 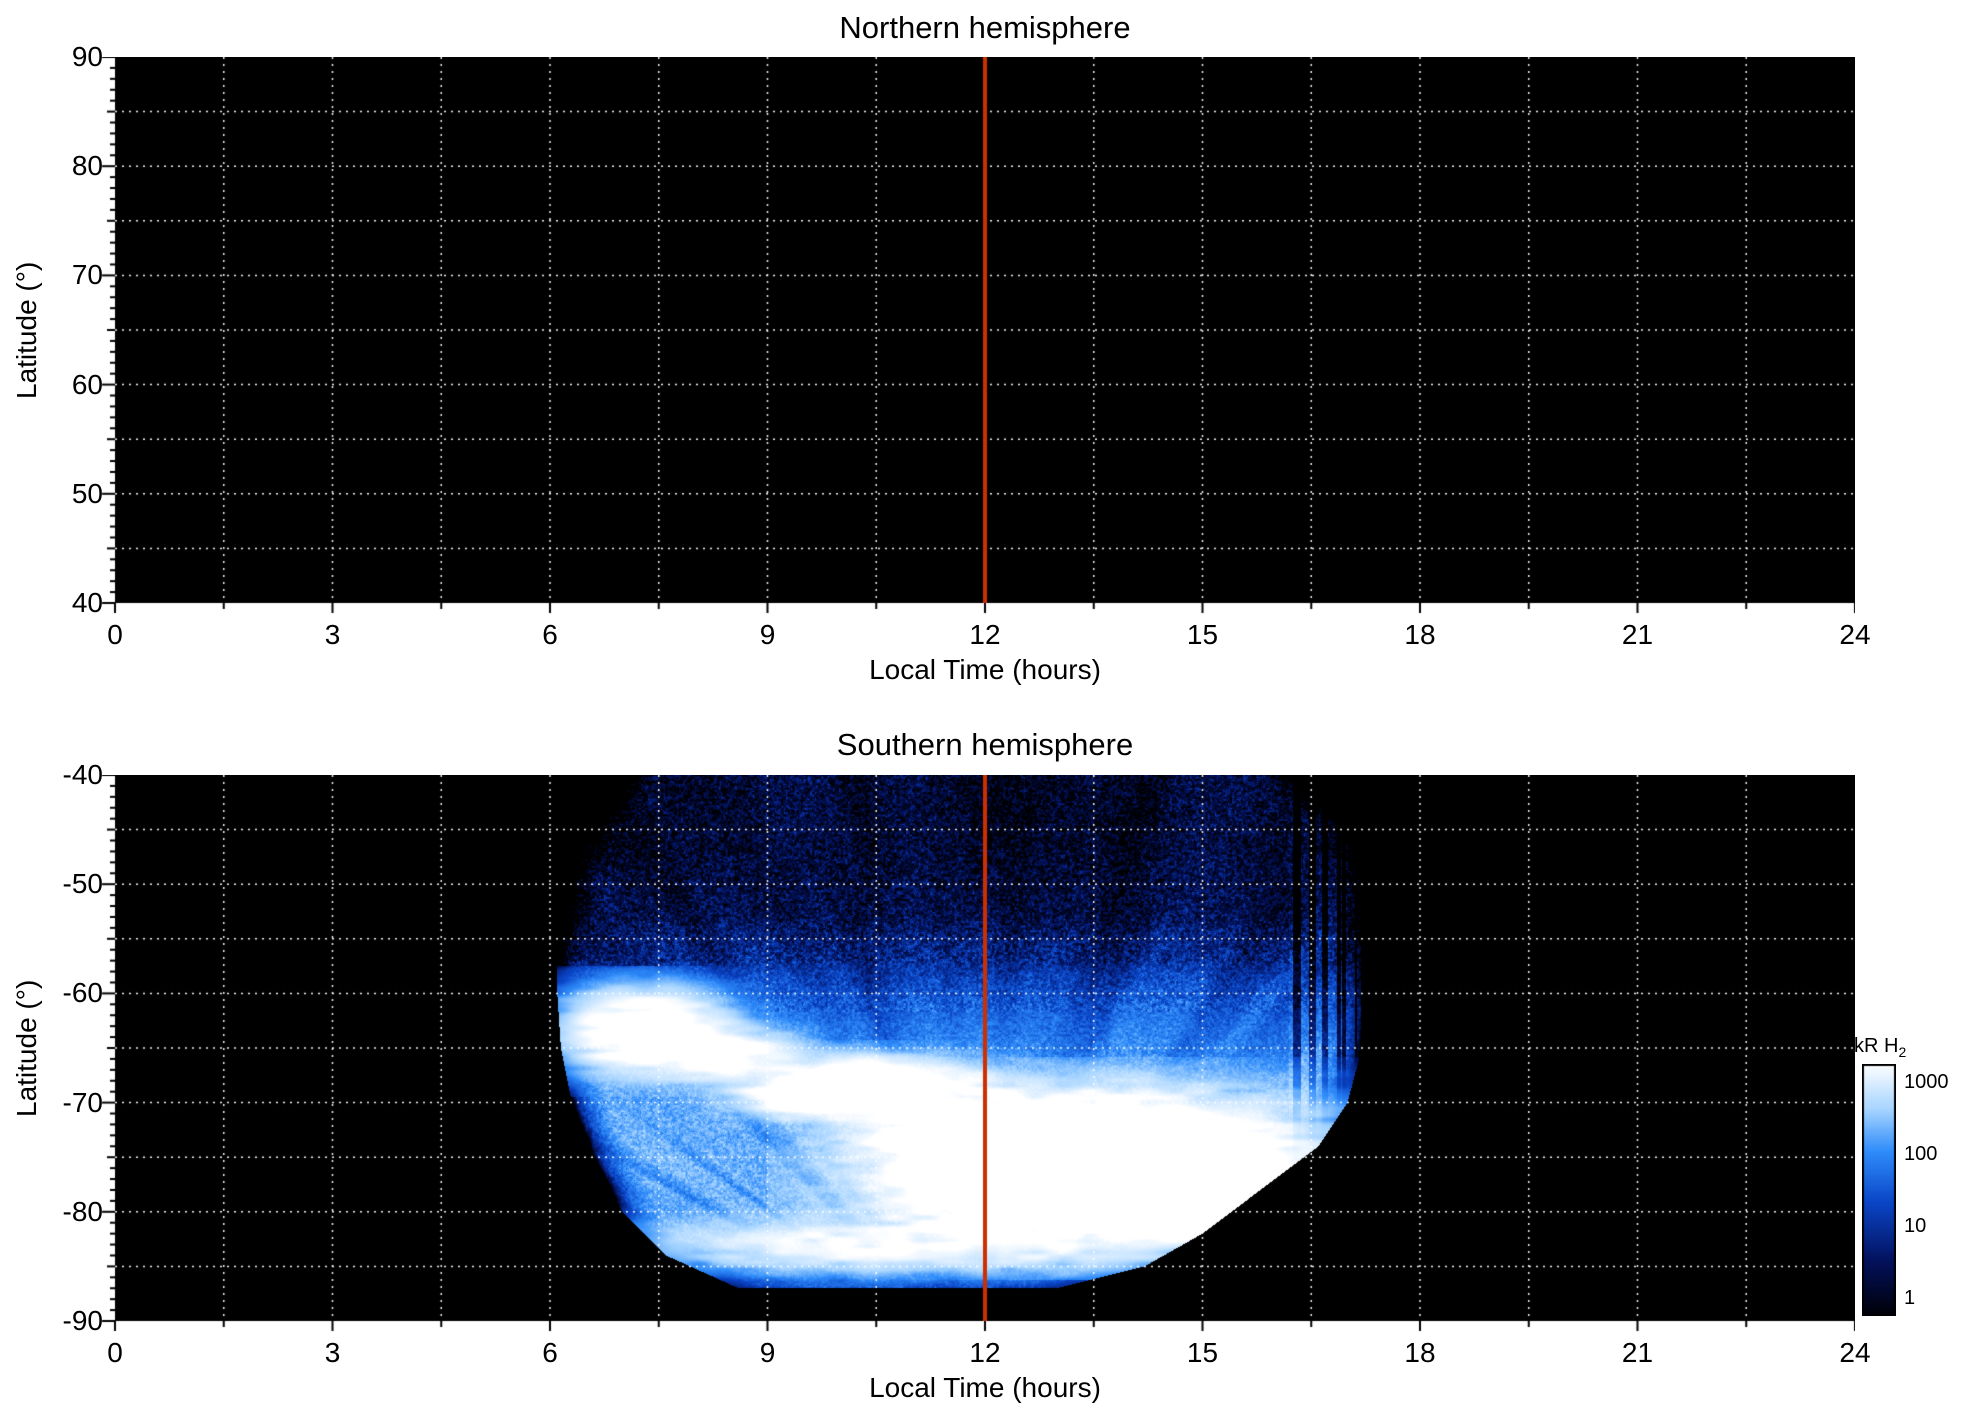 What do you see at coordinates (1910, 1298) in the screenshot?
I see `colorbar-tick-label: 1` at bounding box center [1910, 1298].